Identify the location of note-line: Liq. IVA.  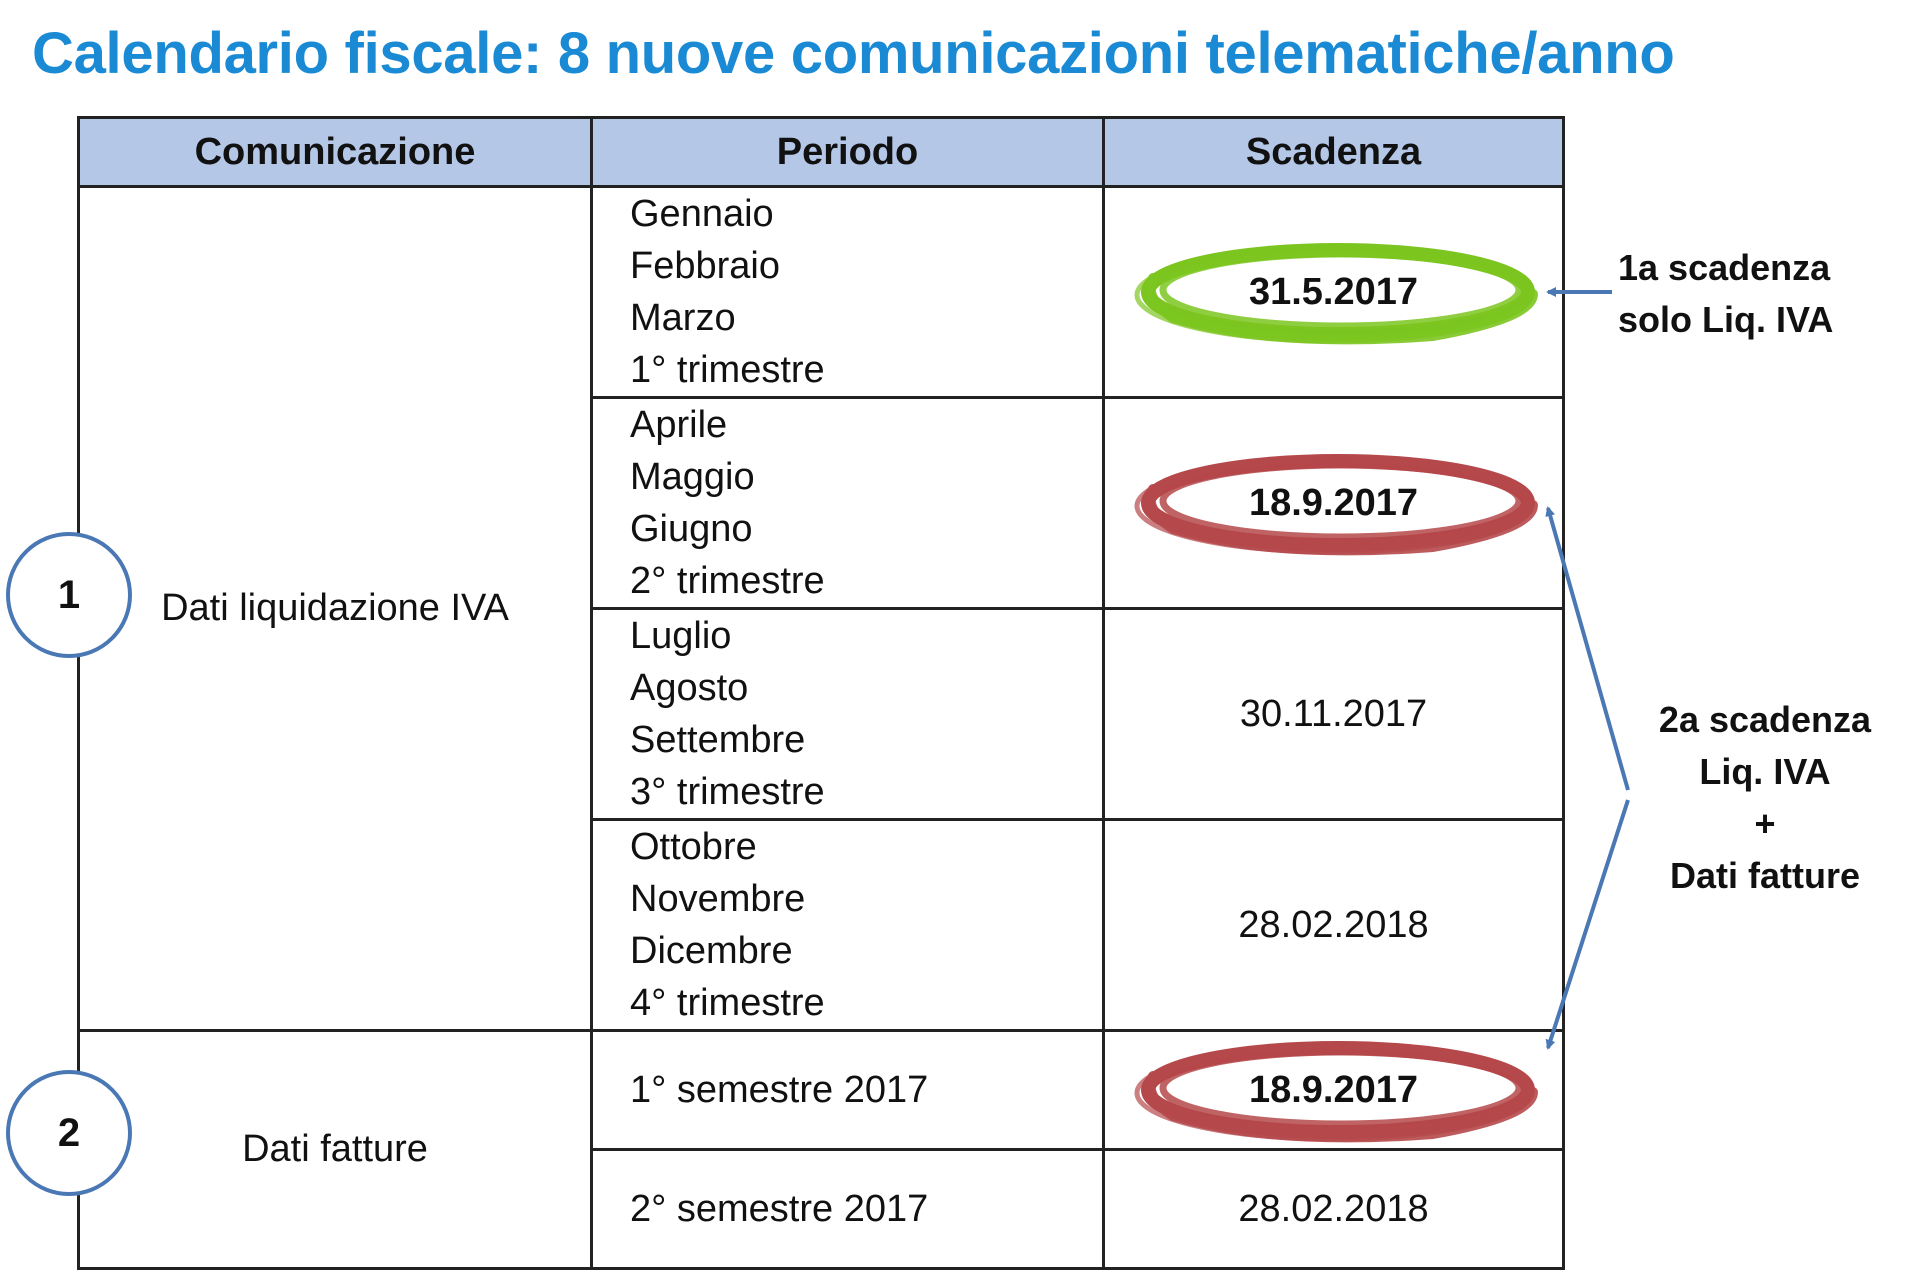
(1765, 772).